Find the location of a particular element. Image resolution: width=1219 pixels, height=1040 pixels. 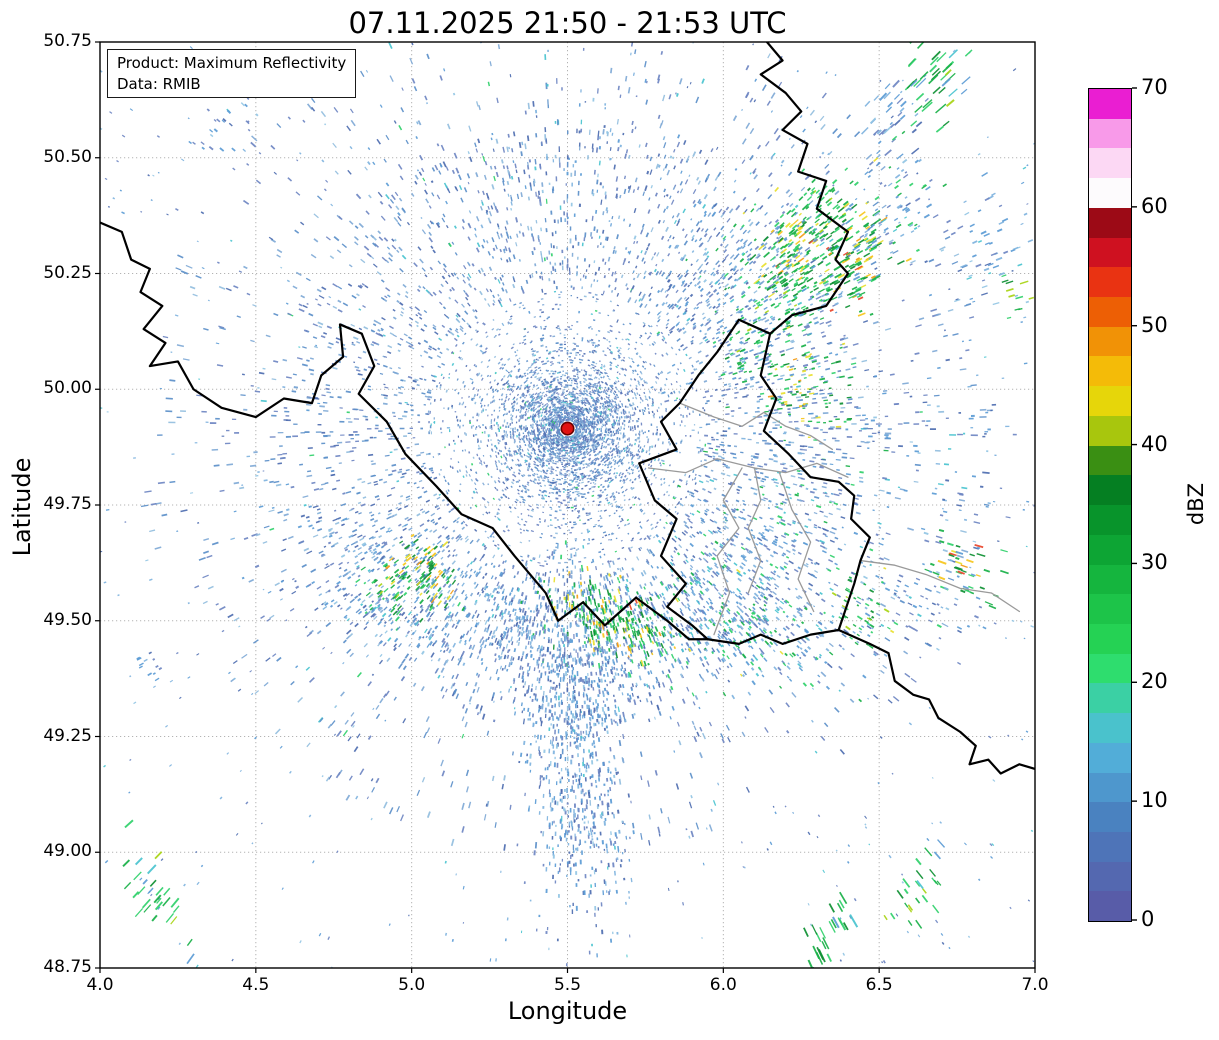

colorbar is located at coordinates (1110, 505).